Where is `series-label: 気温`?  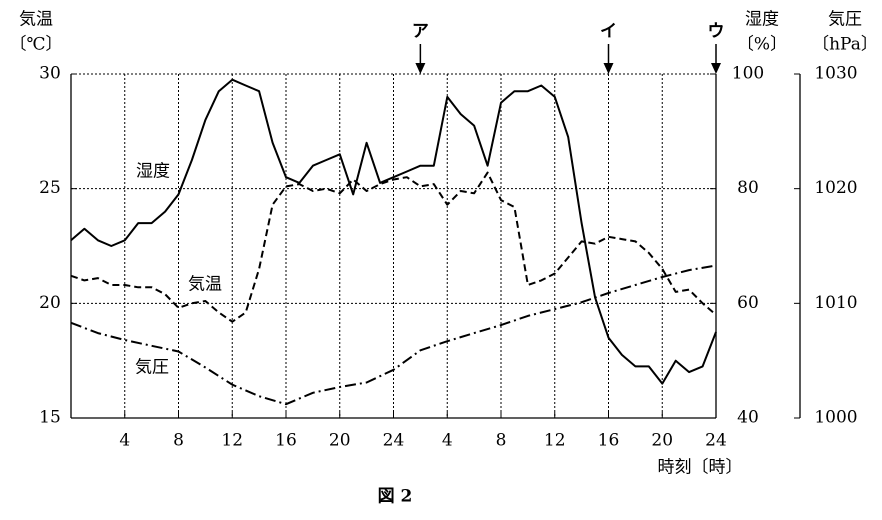
series-label: 気温 is located at coordinates (205, 285).